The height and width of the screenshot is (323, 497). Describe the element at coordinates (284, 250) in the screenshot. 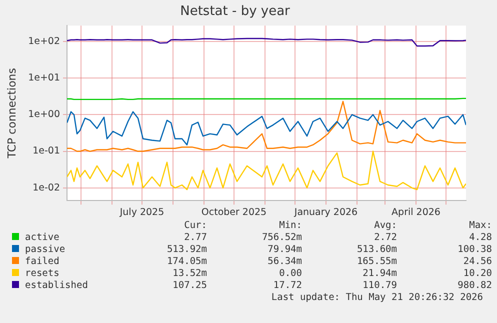

I see `text: 79.94m` at that location.